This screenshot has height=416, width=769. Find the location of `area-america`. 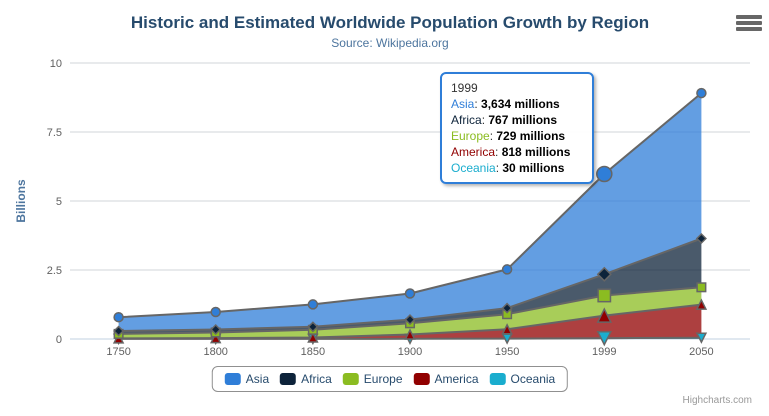

area-america is located at coordinates (410, 321).